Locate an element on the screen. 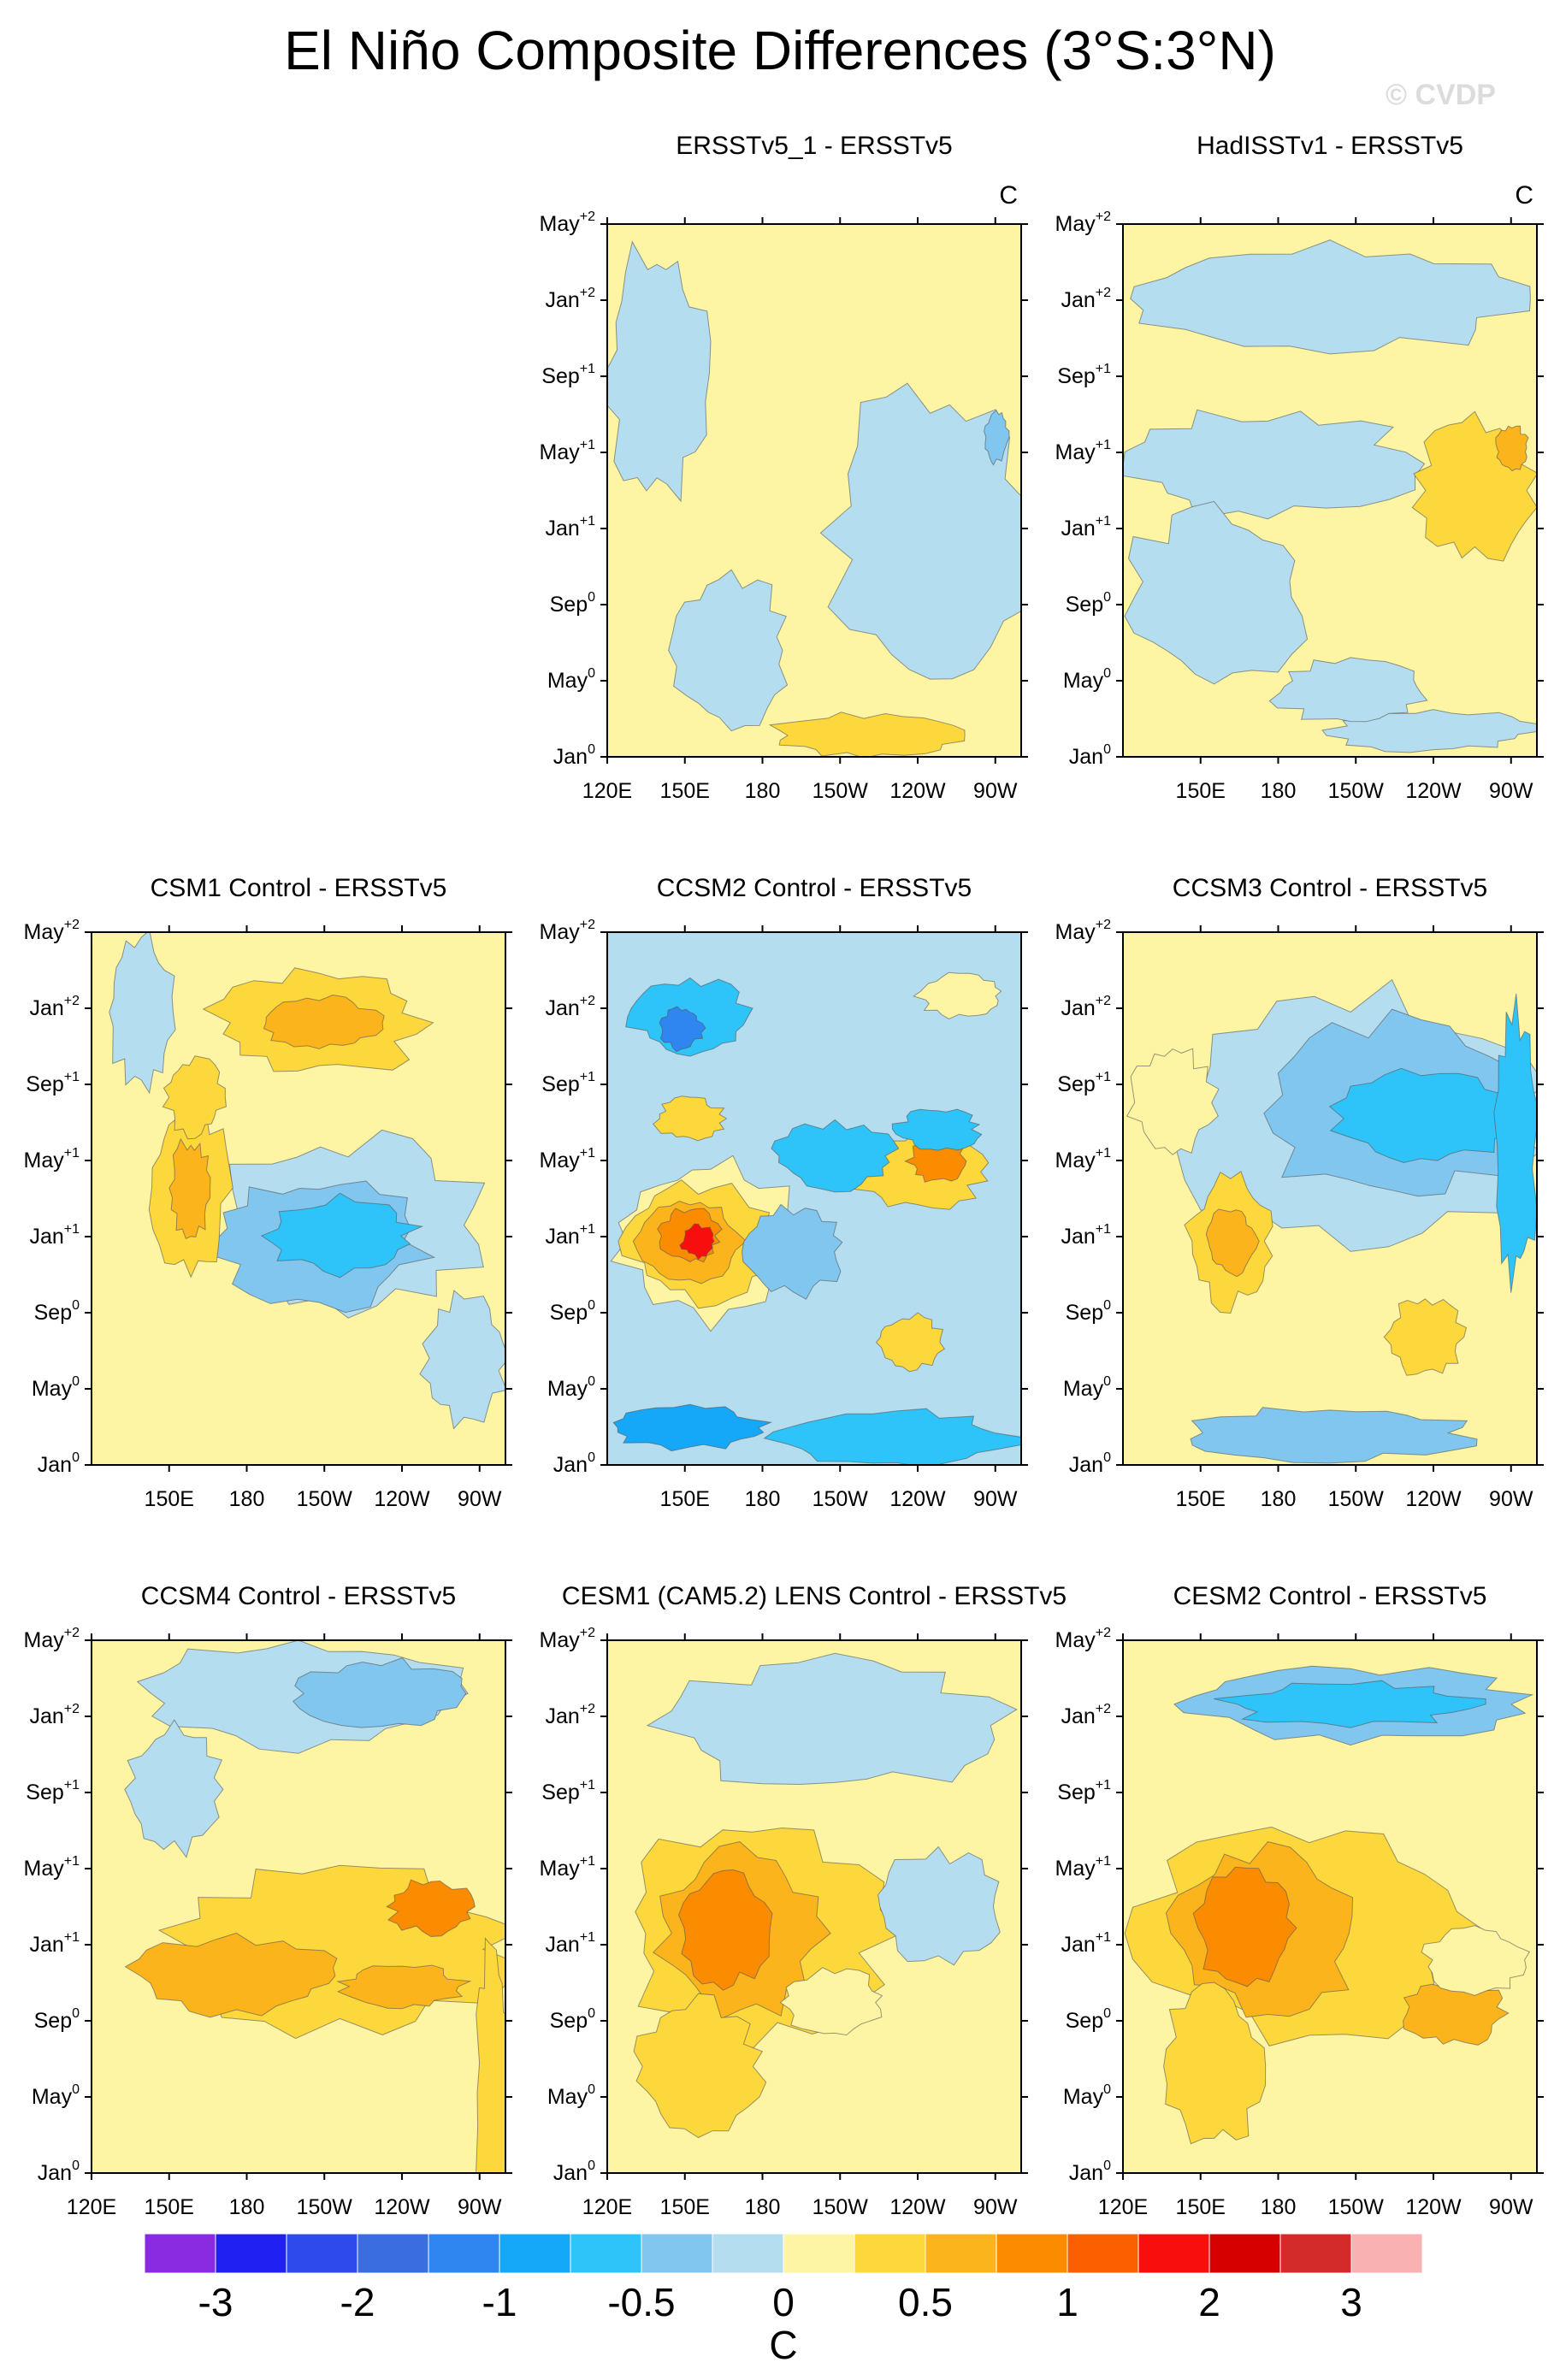 This screenshot has height=2380, width=1560. colorbar: -3 -2 -1 -0.5 0 0.5 1 2 3 C is located at coordinates (783, 2300).